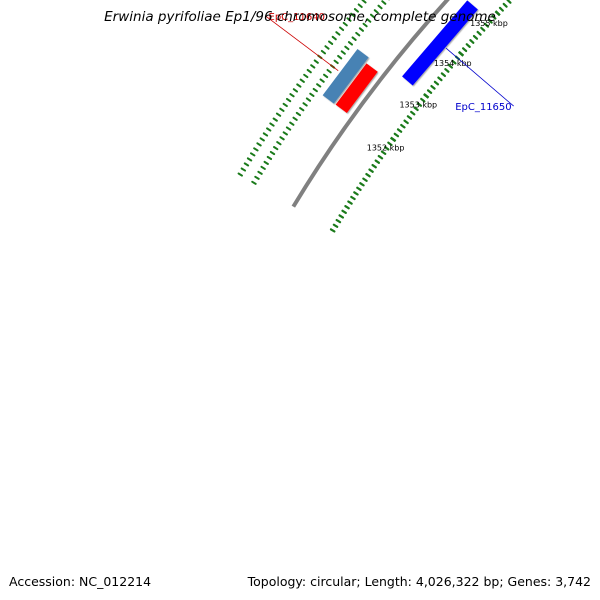 This screenshot has width=600, height=600. I want to click on gene-label-leader, so click(302, 43).